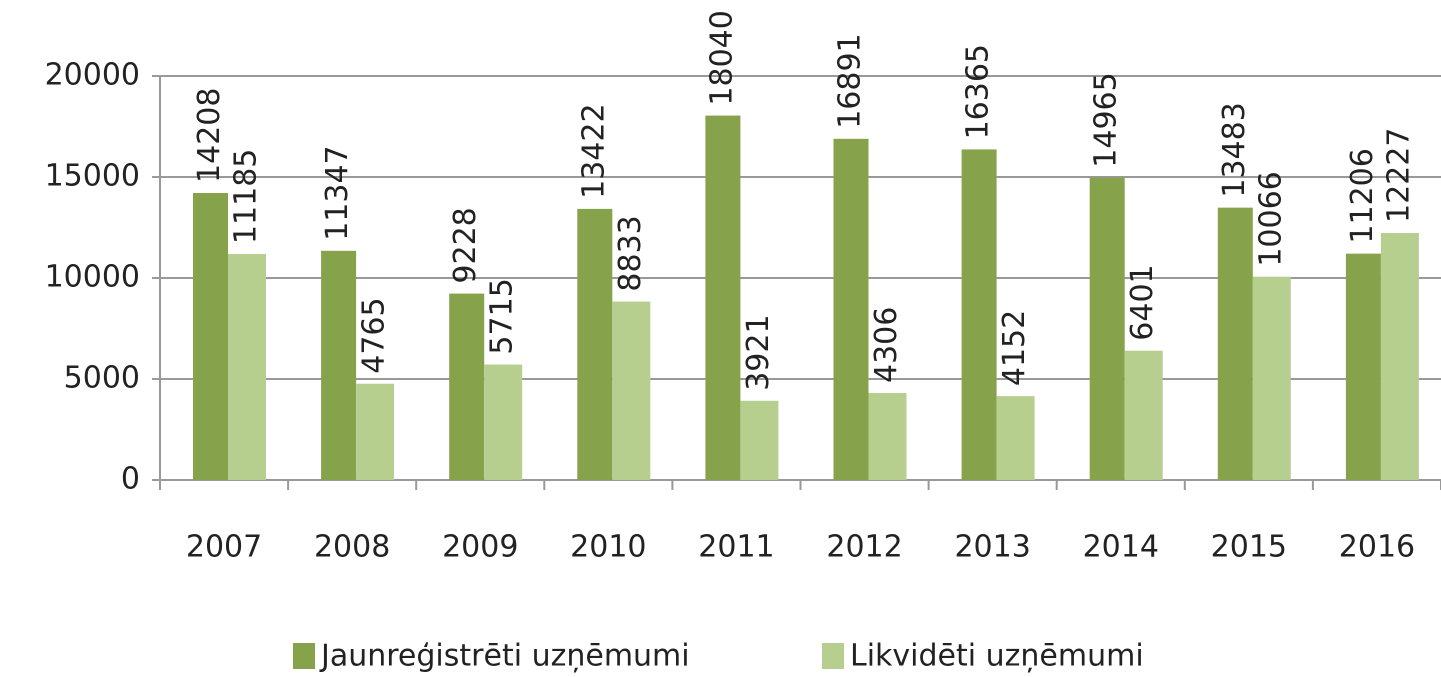 The height and width of the screenshot is (677, 1441). Describe the element at coordinates (465, 245) in the screenshot. I see `data-label: 9228` at that location.